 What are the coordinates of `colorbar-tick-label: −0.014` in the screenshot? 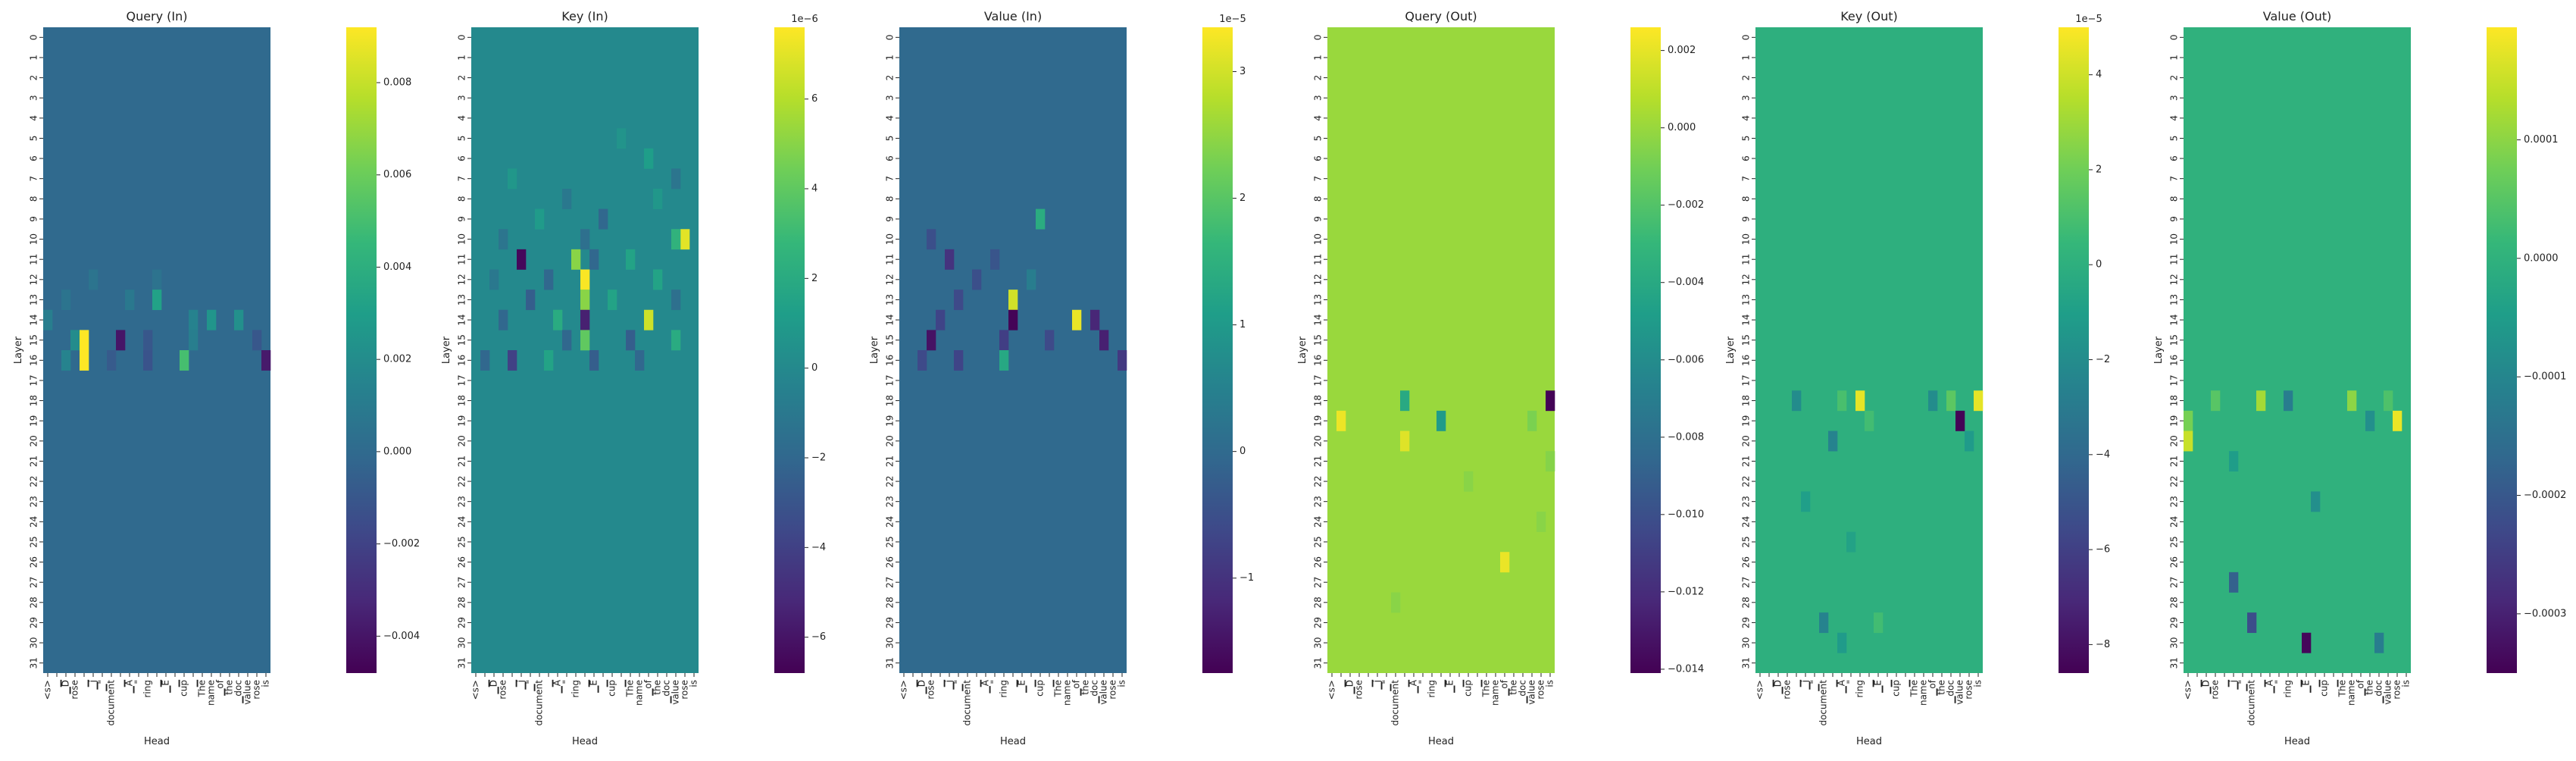 It's located at (1686, 669).